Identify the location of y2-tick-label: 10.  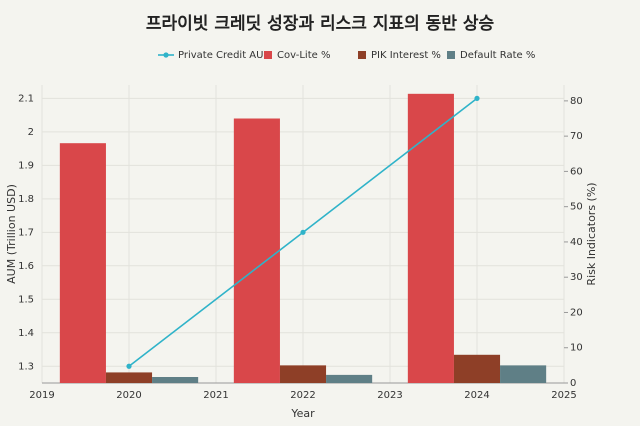
(576, 348).